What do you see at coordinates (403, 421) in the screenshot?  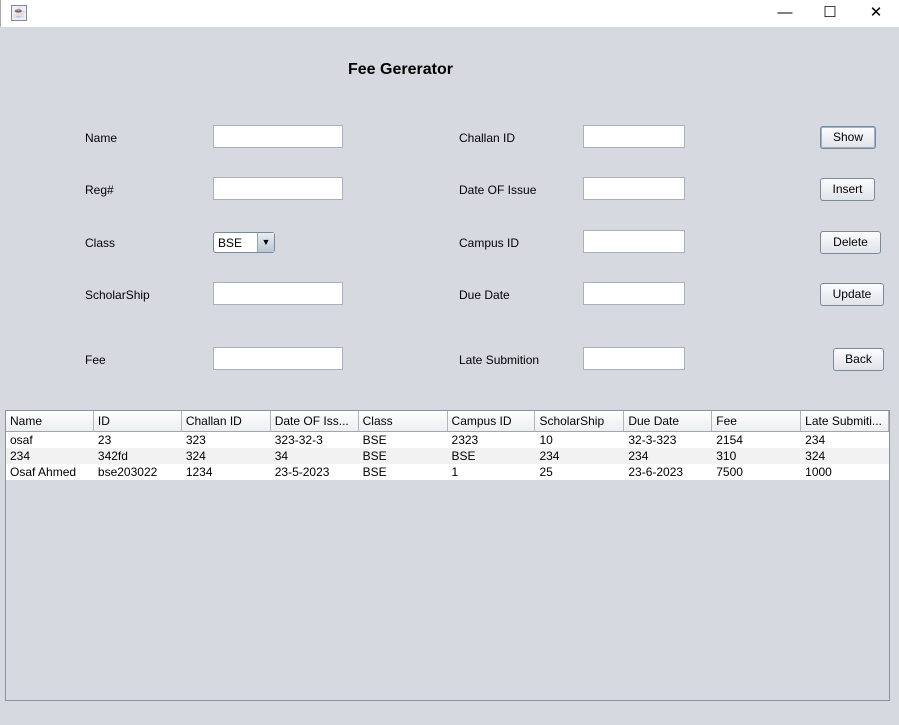 I see `column-header: Class` at bounding box center [403, 421].